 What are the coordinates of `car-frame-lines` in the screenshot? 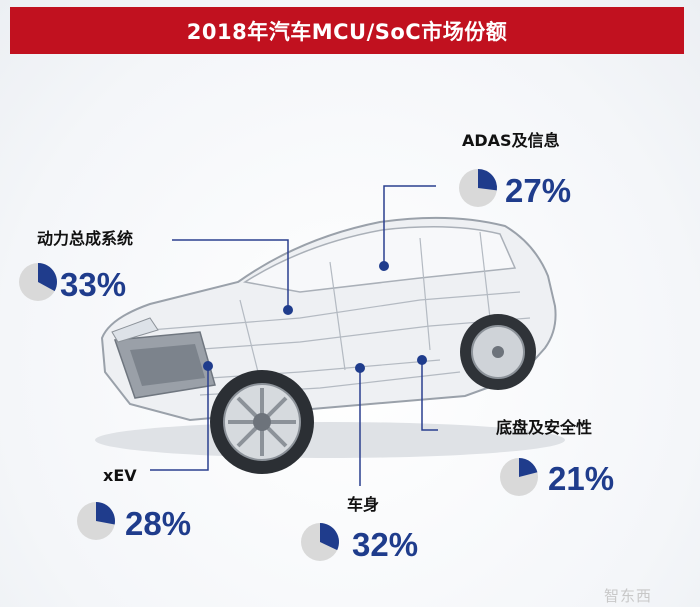 It's located at (340, 313).